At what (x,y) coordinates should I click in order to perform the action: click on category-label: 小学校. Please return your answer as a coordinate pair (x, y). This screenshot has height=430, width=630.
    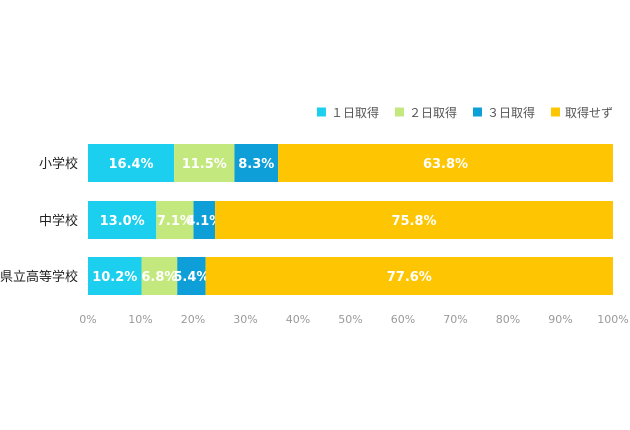
    Looking at the image, I should click on (58, 164).